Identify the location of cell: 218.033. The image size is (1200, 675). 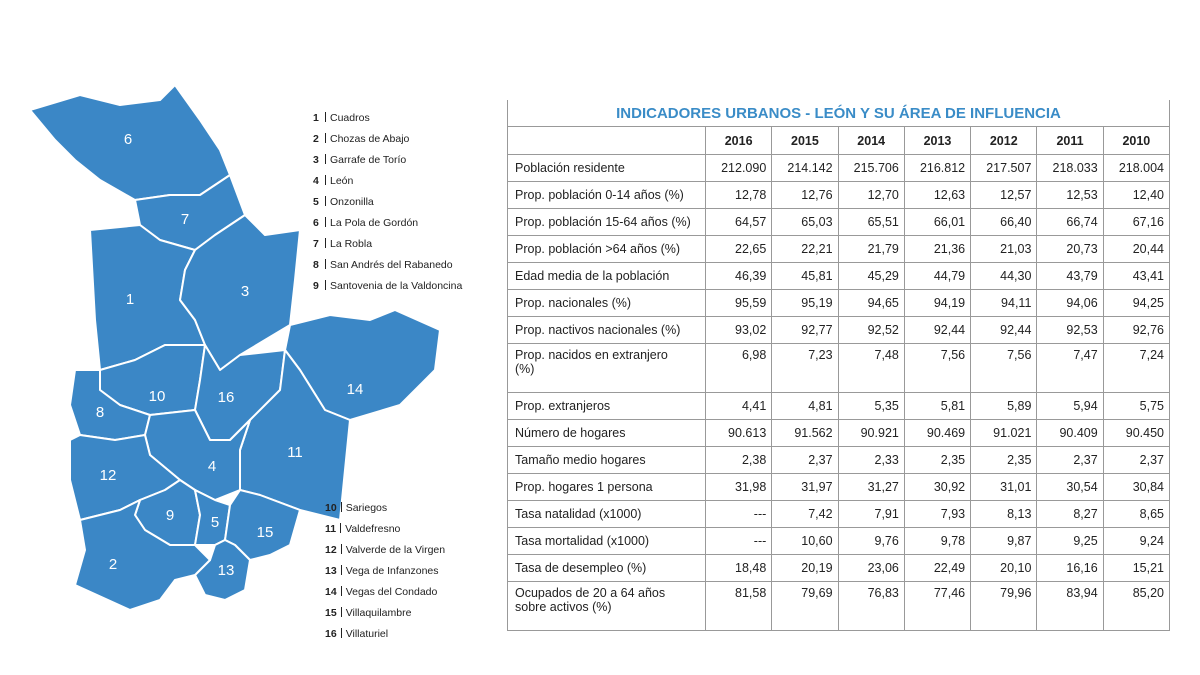
(1070, 168).